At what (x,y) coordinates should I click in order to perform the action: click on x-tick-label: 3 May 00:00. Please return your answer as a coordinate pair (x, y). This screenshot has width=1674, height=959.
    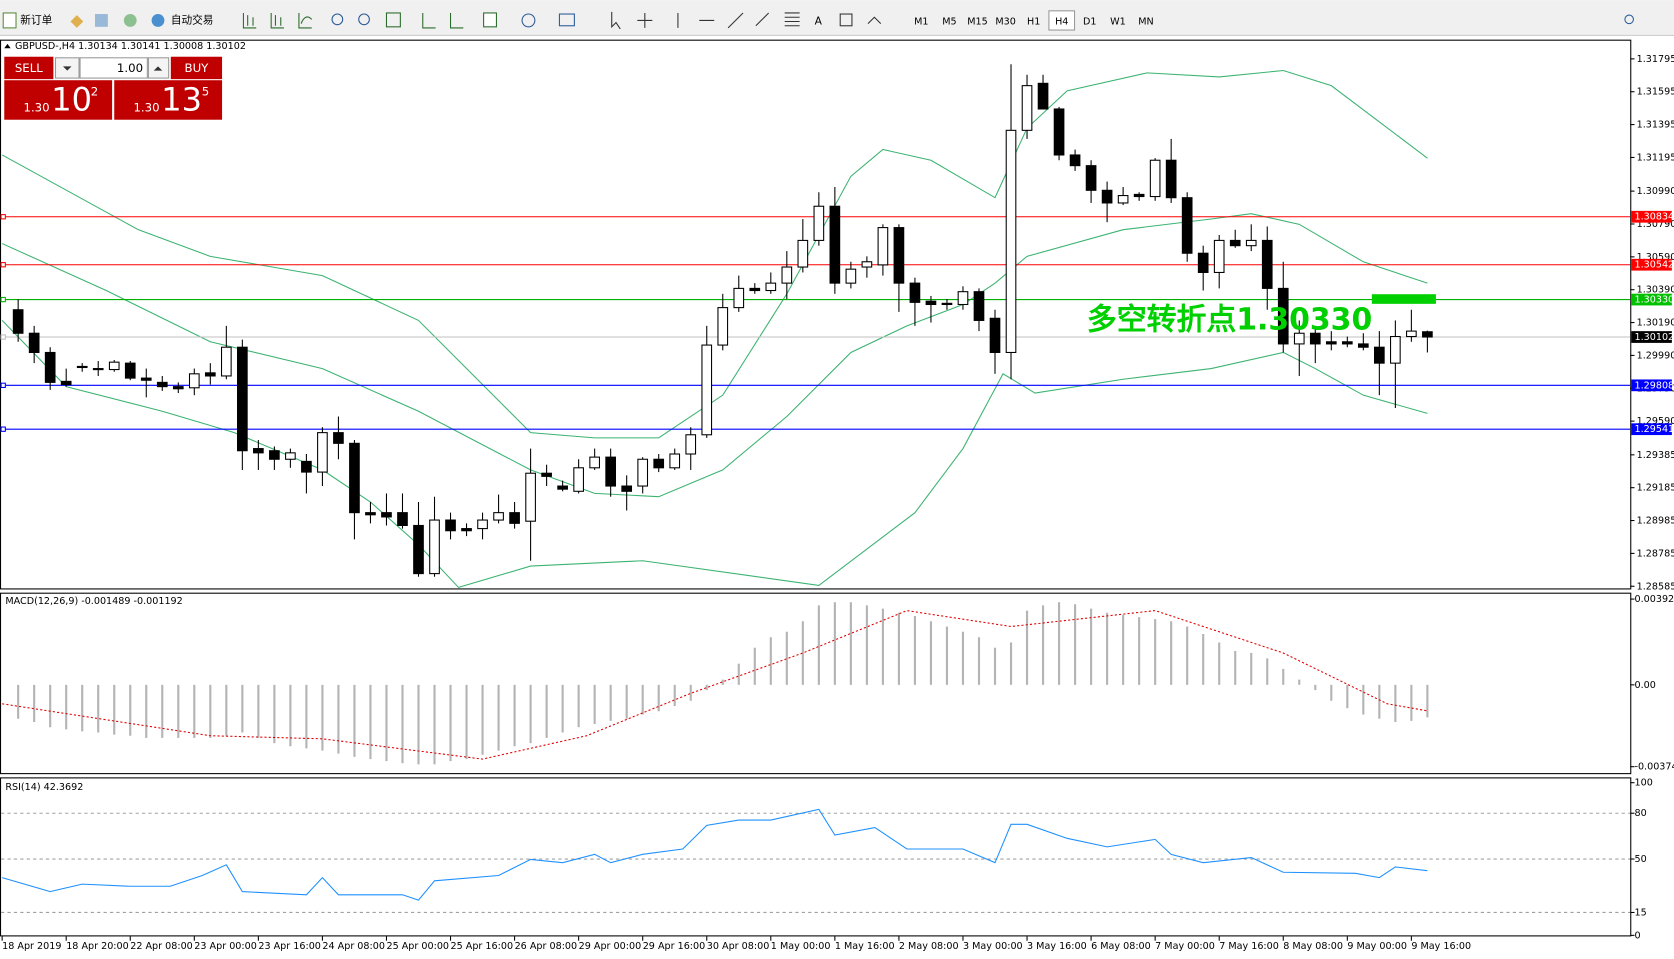
    Looking at the image, I should click on (993, 946).